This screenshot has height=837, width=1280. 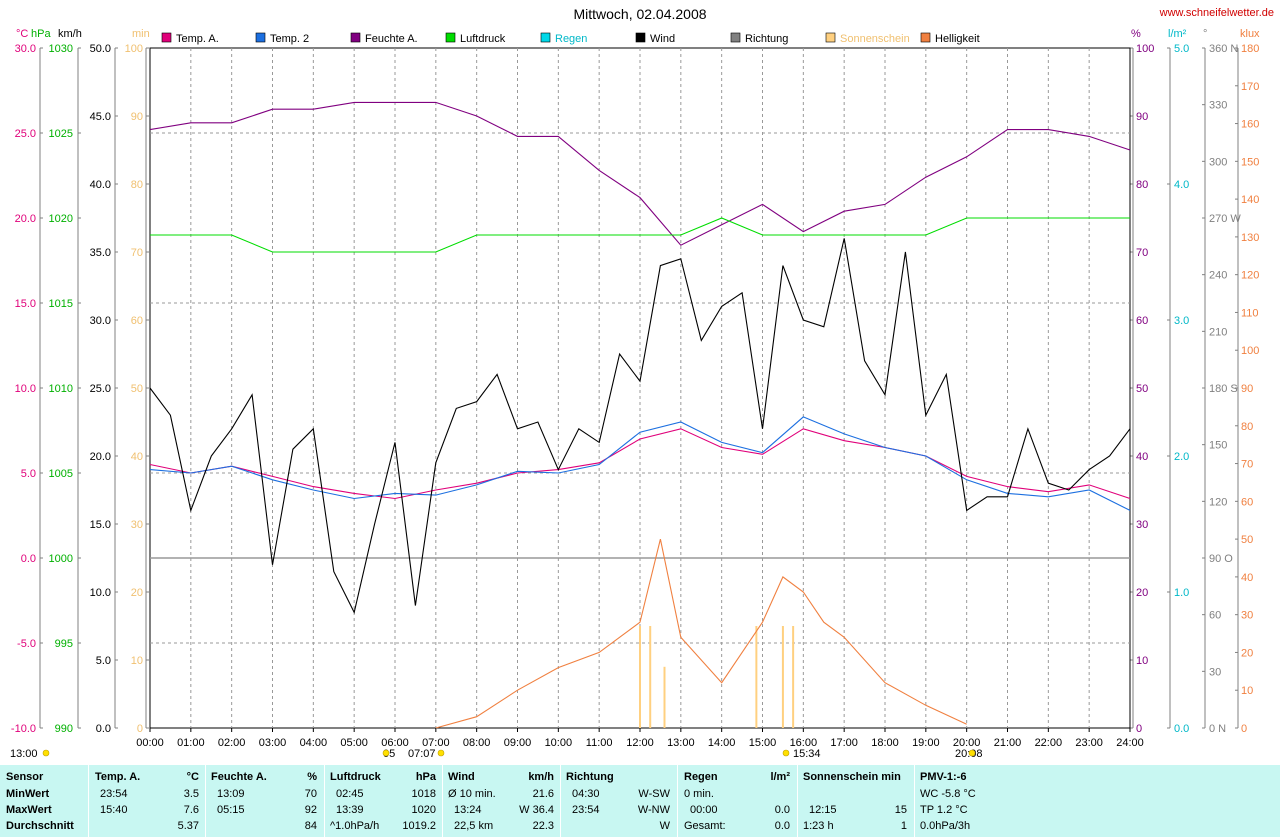 What do you see at coordinates (1205, 34) in the screenshot?
I see `unit-right-2: °` at bounding box center [1205, 34].